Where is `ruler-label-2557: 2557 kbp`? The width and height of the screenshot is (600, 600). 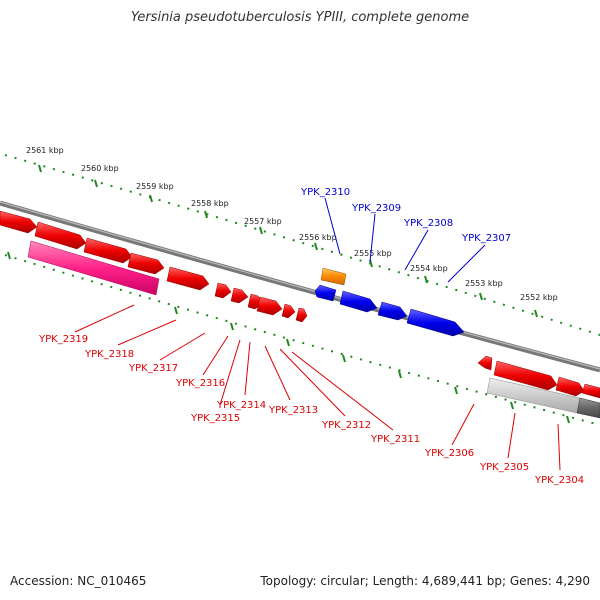 ruler-label-2557: 2557 kbp is located at coordinates (263, 221).